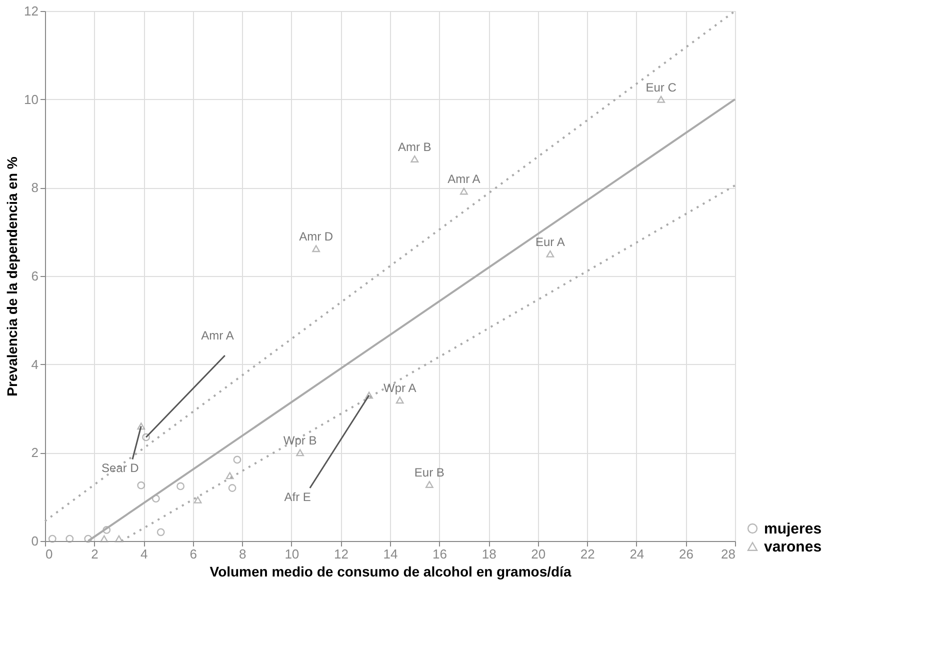 The width and height of the screenshot is (939, 650). I want to click on x-tick-label: 14, so click(390, 554).